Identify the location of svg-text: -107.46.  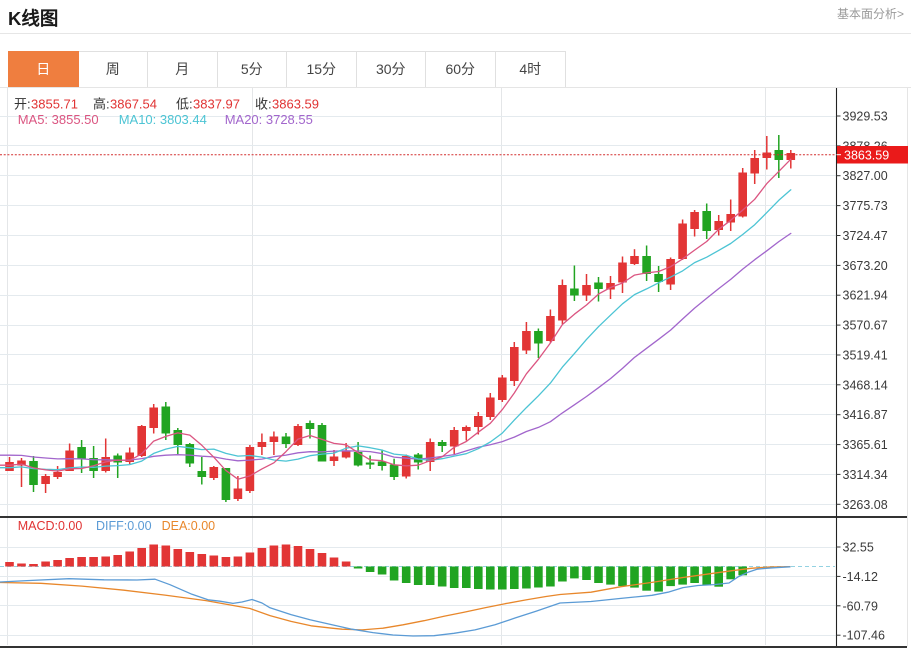
(864, 636).